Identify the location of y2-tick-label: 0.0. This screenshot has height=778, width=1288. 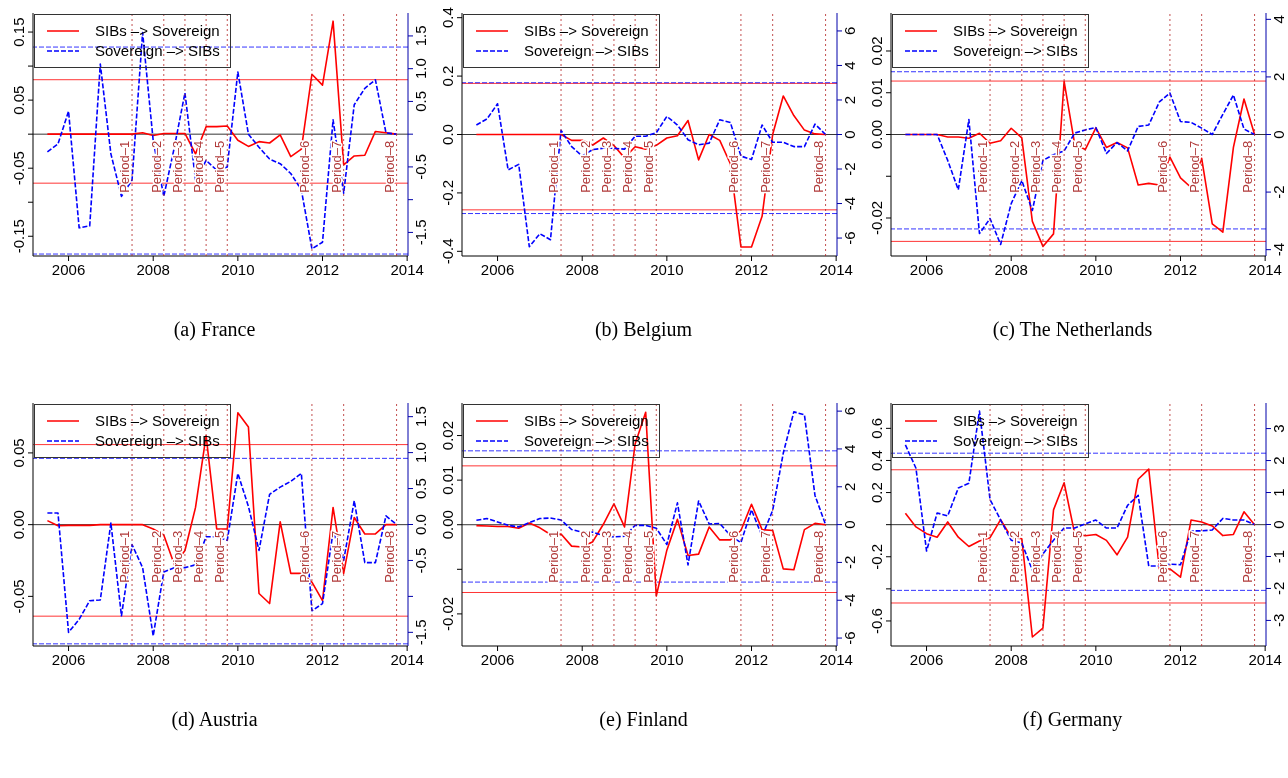
(420, 524).